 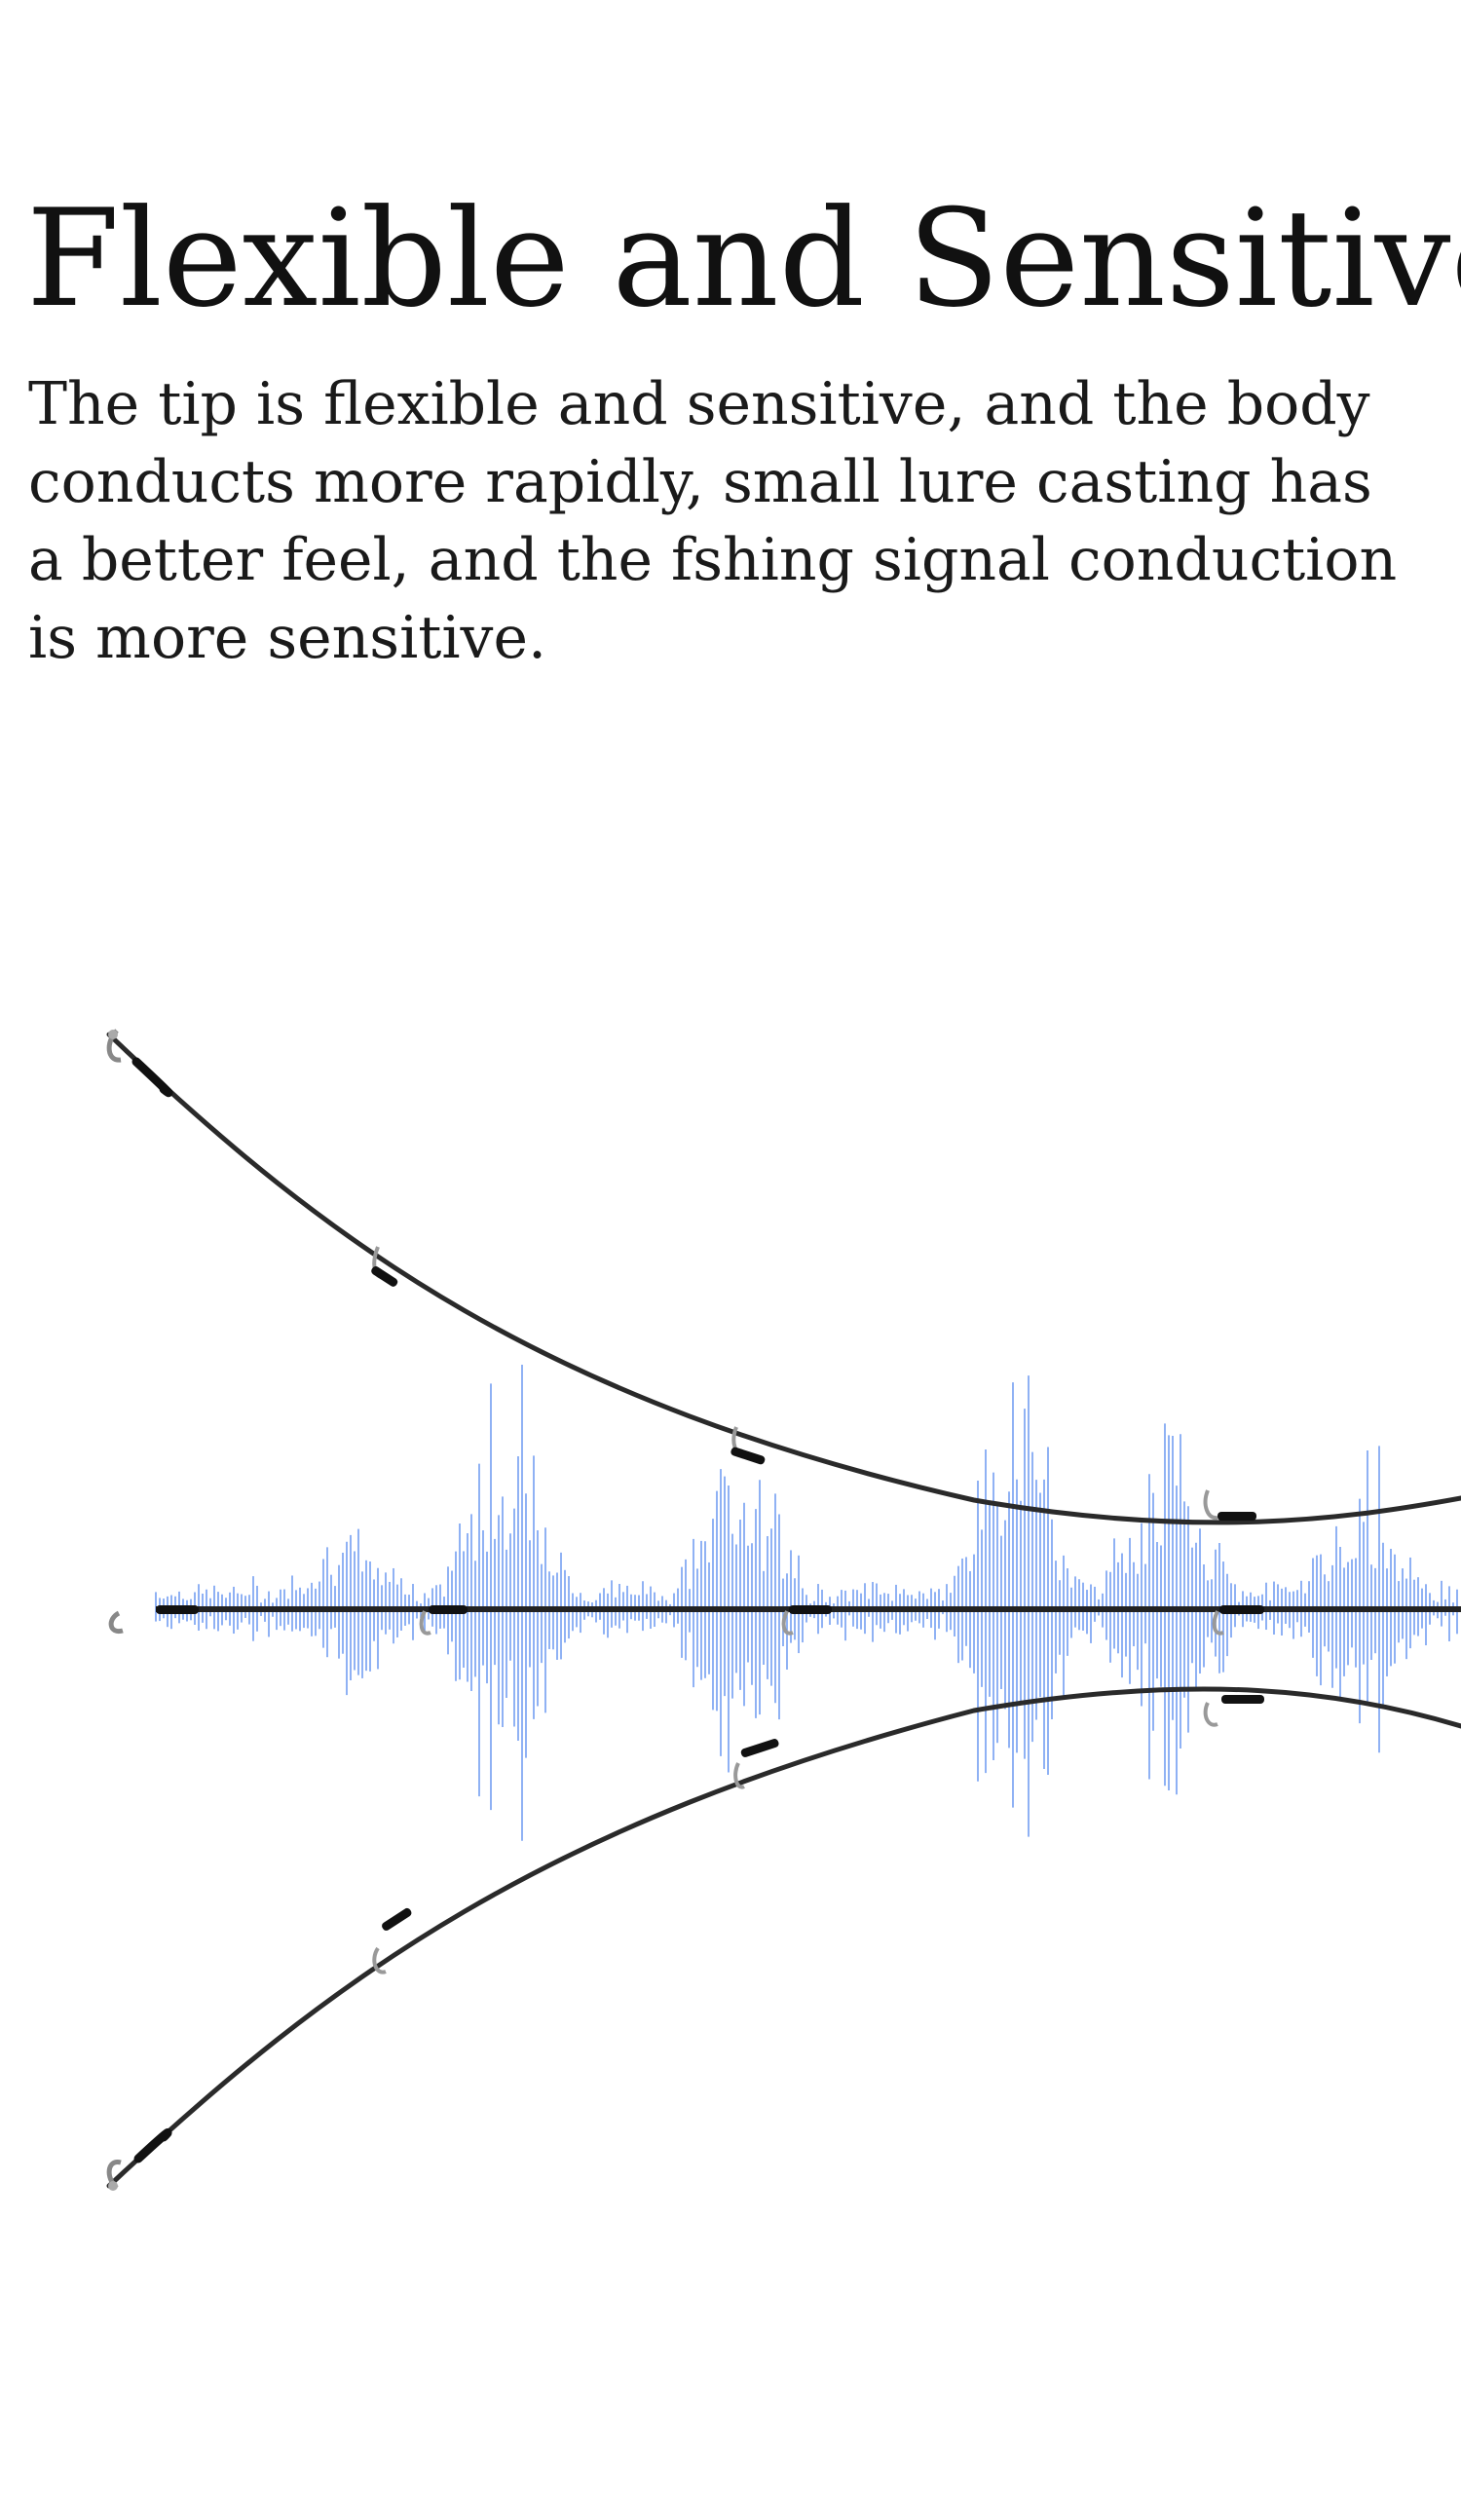 I want to click on straight-rod, so click(x=784, y=1620).